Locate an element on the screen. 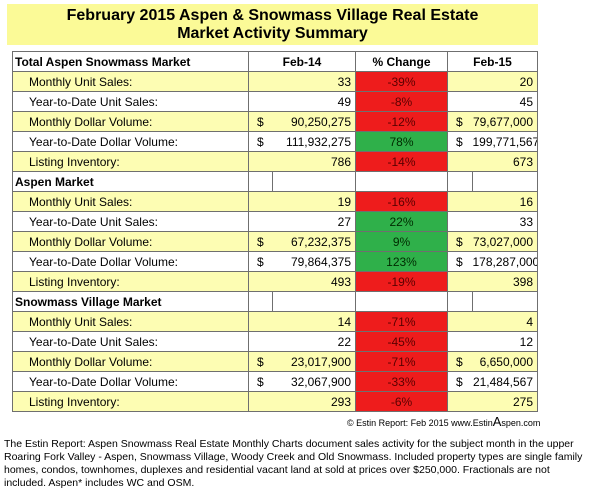 This screenshot has height=502, width=590. table-row: Year-to-Date Unit Sales: 49 -8% 45 is located at coordinates (275, 101).